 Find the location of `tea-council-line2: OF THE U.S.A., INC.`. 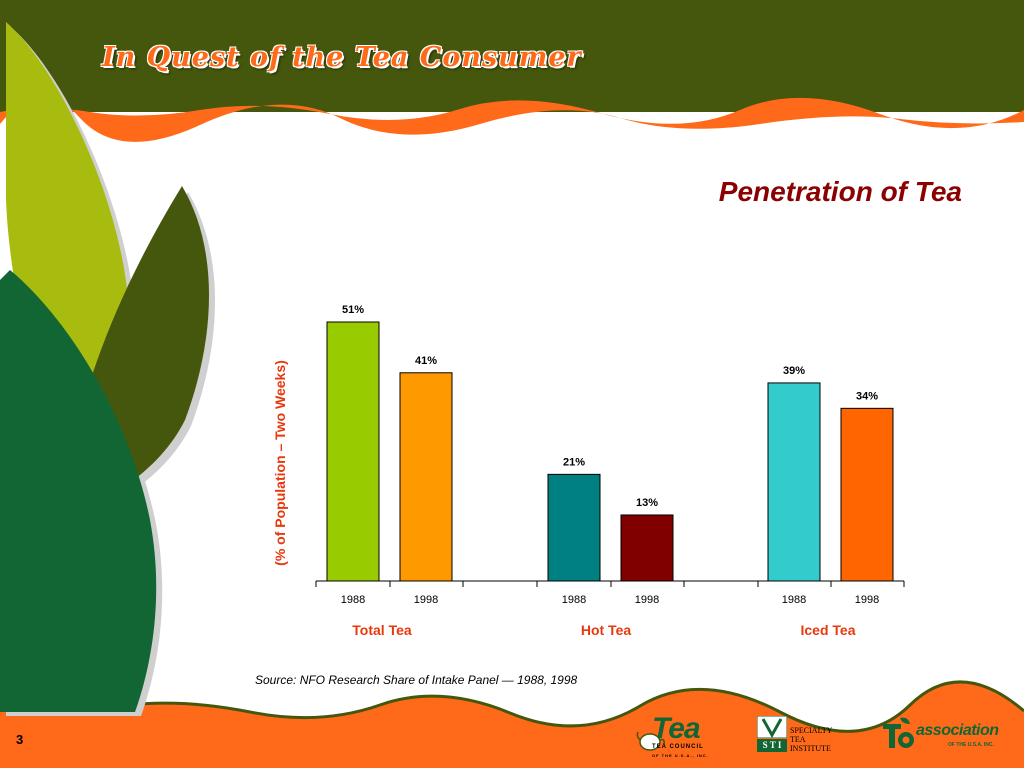

tea-council-line2: OF THE U.S.A., INC. is located at coordinates (680, 755).